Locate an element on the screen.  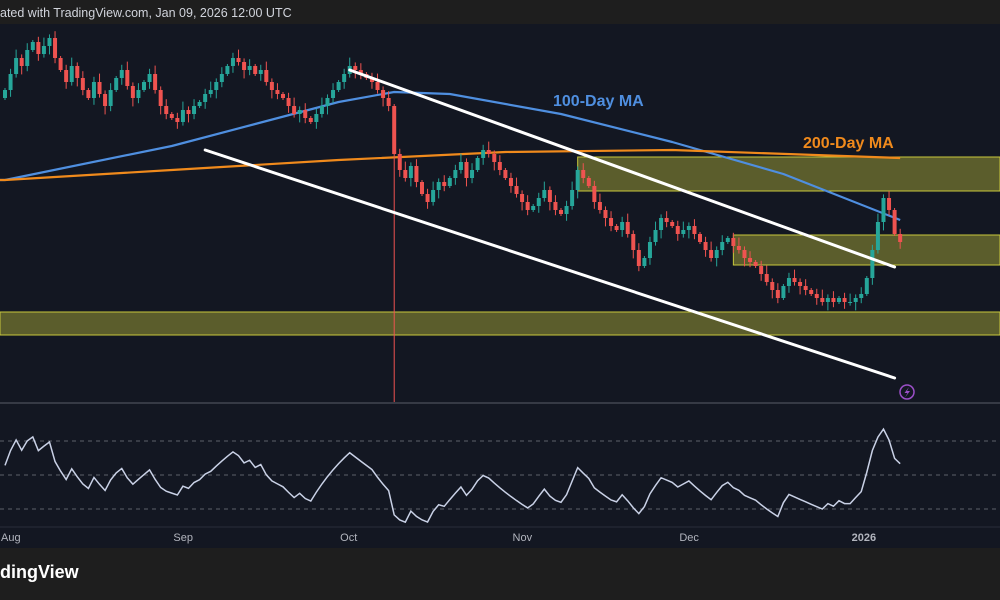
rsi-line is located at coordinates (452, 475).